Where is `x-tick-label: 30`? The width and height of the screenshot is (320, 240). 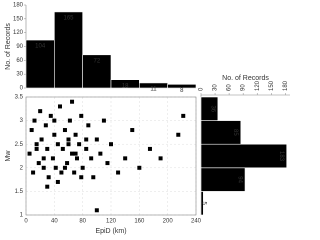 x-tick-label: 30 is located at coordinates (216, 87).